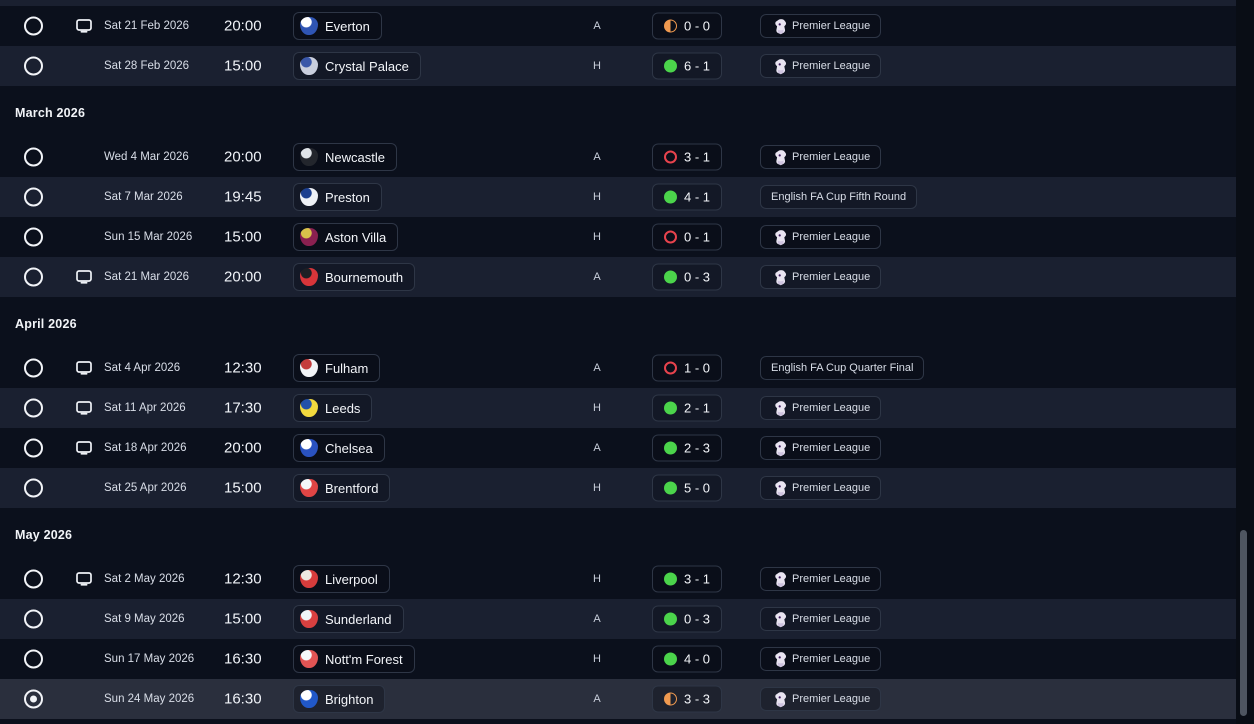 The image size is (1254, 724). What do you see at coordinates (354, 277) in the screenshot?
I see `opponent-chip: Bournemouth` at bounding box center [354, 277].